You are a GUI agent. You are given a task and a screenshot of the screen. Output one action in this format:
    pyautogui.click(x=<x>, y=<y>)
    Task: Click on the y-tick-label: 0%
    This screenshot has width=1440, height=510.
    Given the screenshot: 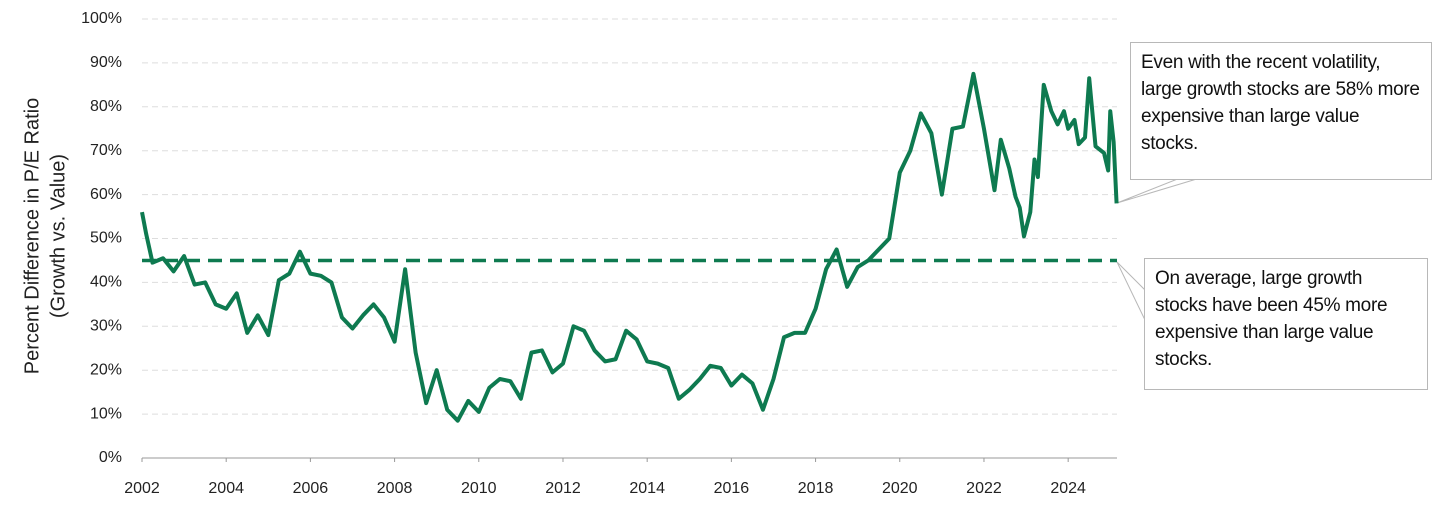 What is the action you would take?
    pyautogui.click(x=110, y=457)
    